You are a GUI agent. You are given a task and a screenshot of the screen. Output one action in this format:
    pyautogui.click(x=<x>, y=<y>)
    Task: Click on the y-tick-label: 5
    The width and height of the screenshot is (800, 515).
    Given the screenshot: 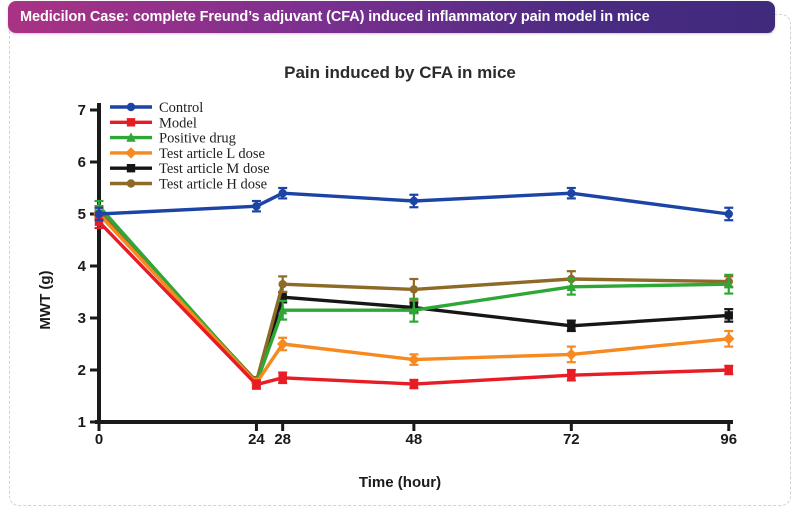 What is the action you would take?
    pyautogui.click(x=82, y=214)
    